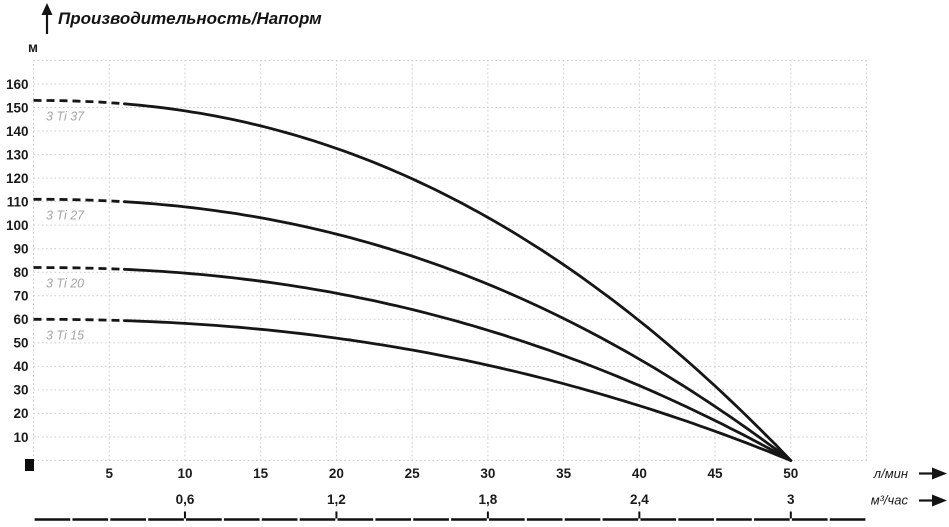 The width and height of the screenshot is (949, 527). Describe the element at coordinates (564, 473) in the screenshot. I see `x-tick-label-lpm: 35` at that location.